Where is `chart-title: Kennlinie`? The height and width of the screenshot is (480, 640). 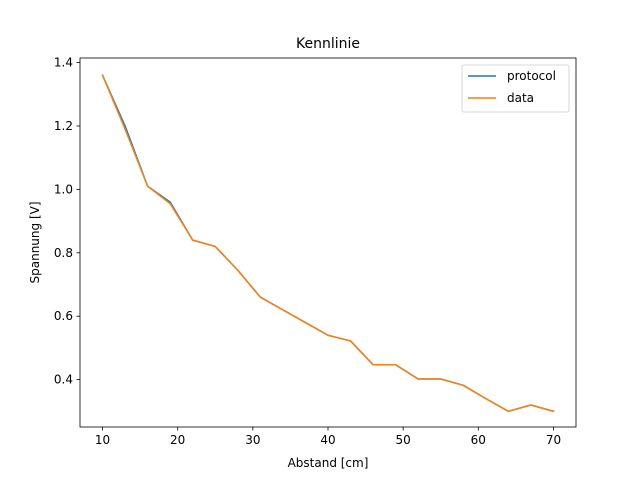 chart-title: Kennlinie is located at coordinates (328, 44).